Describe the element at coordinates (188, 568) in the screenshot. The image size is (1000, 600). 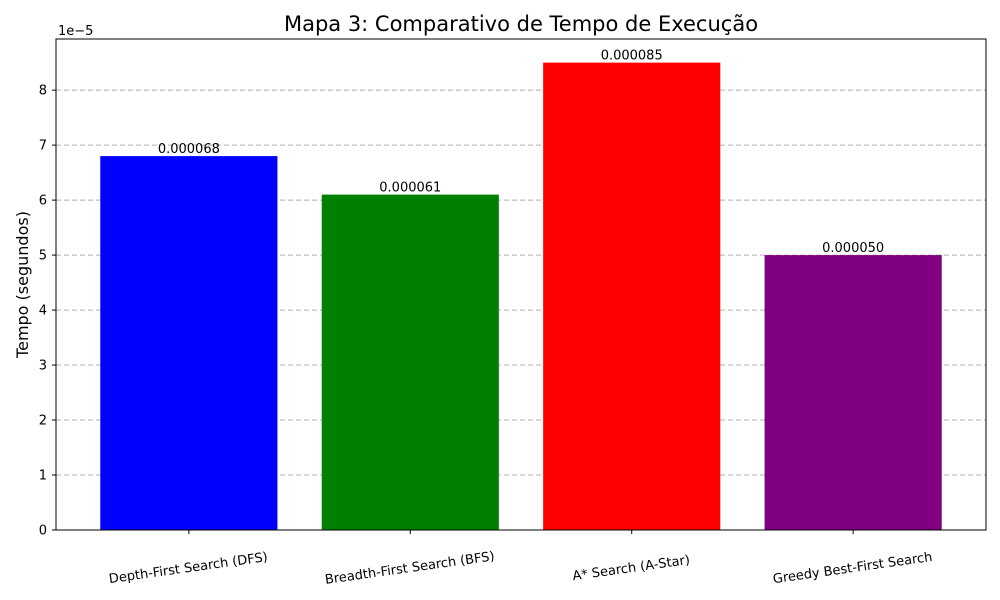
I see `x-tick-label: Depth-First Search (DFS)` at that location.